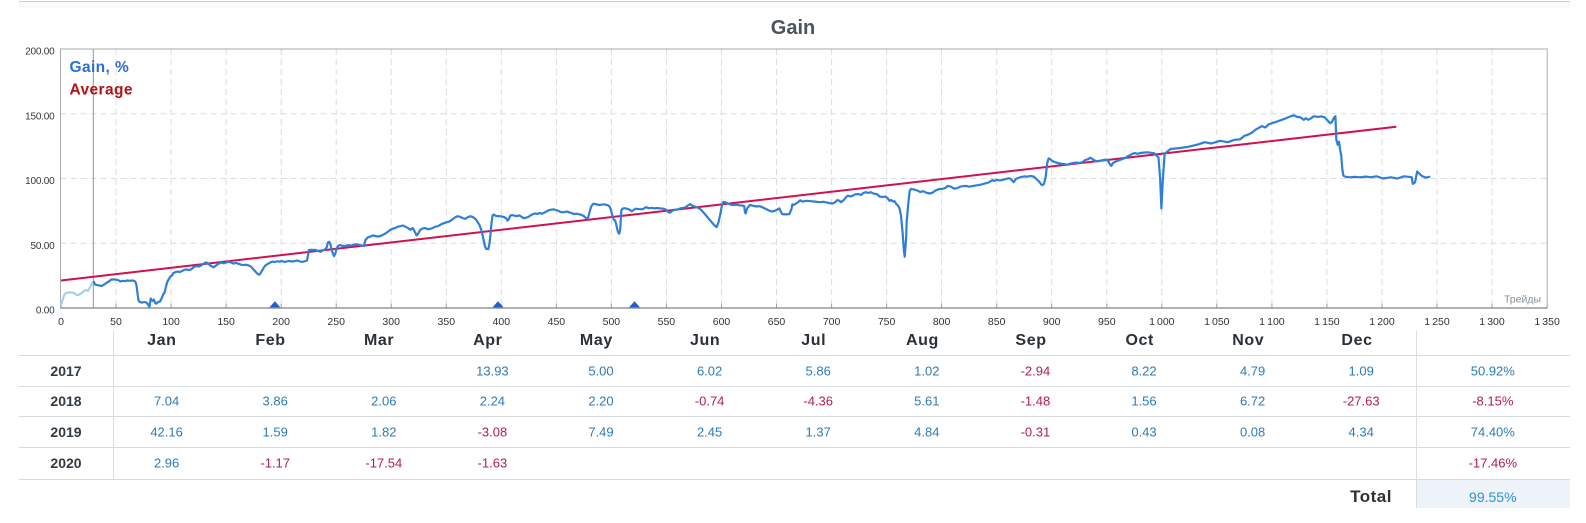 This screenshot has height=523, width=1586. What do you see at coordinates (1107, 322) in the screenshot?
I see `svg-text: 950` at bounding box center [1107, 322].